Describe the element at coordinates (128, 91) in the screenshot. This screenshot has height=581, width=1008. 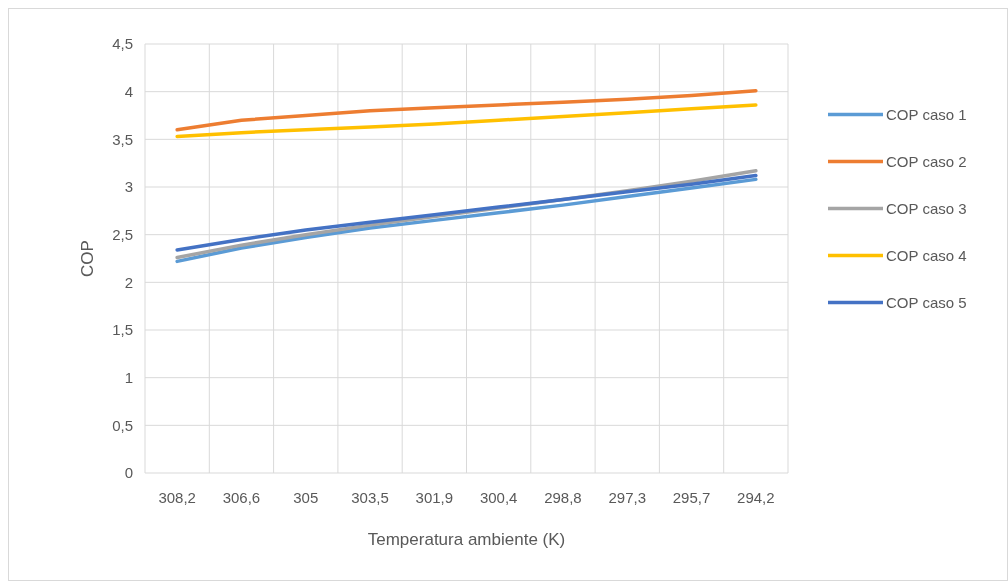
I see `y-tick-label: 4` at that location.